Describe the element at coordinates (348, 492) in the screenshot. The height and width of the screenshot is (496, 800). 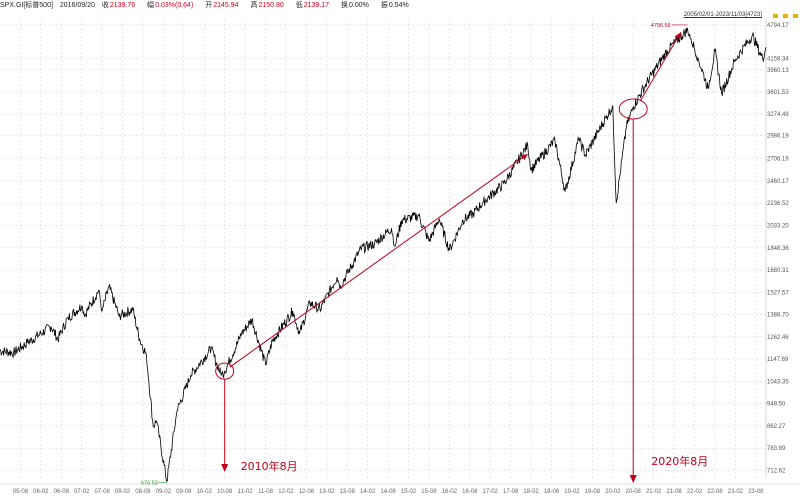
I see `x-tick-label: 13-08` at that location.